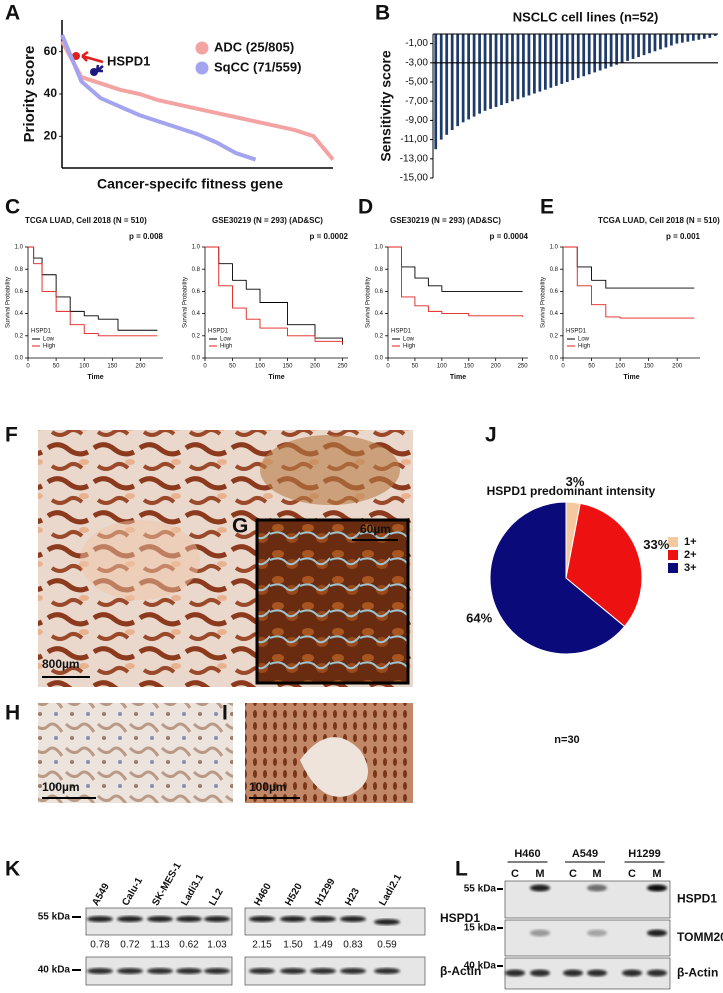 The width and height of the screenshot is (723, 993). Describe the element at coordinates (382, 13) in the screenshot. I see `panel-letter: B` at that location.